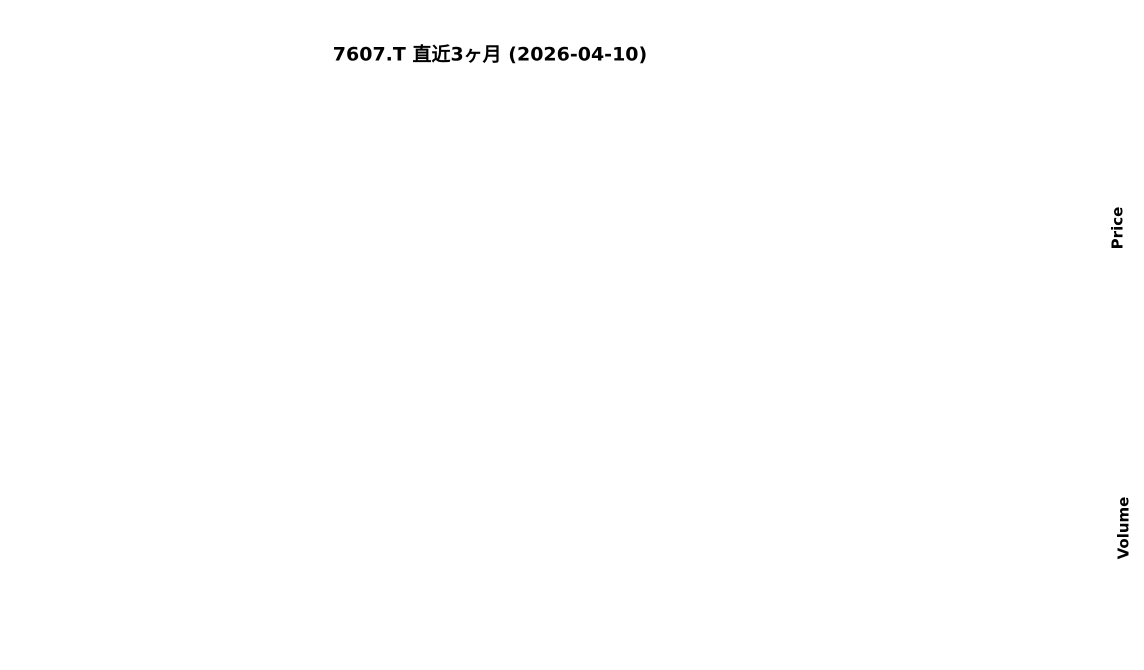 The image size is (1144, 670). Describe the element at coordinates (1124, 528) in the screenshot. I see `volume-axis-label: Volume` at that location.